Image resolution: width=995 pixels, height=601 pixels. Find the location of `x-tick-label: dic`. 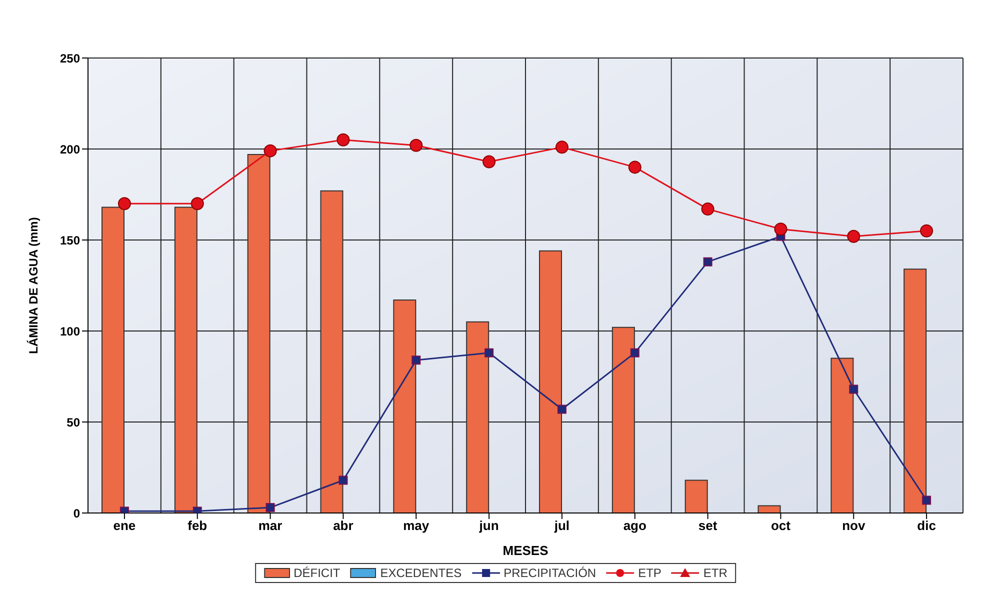

x-tick-label: dic is located at coordinates (926, 526).